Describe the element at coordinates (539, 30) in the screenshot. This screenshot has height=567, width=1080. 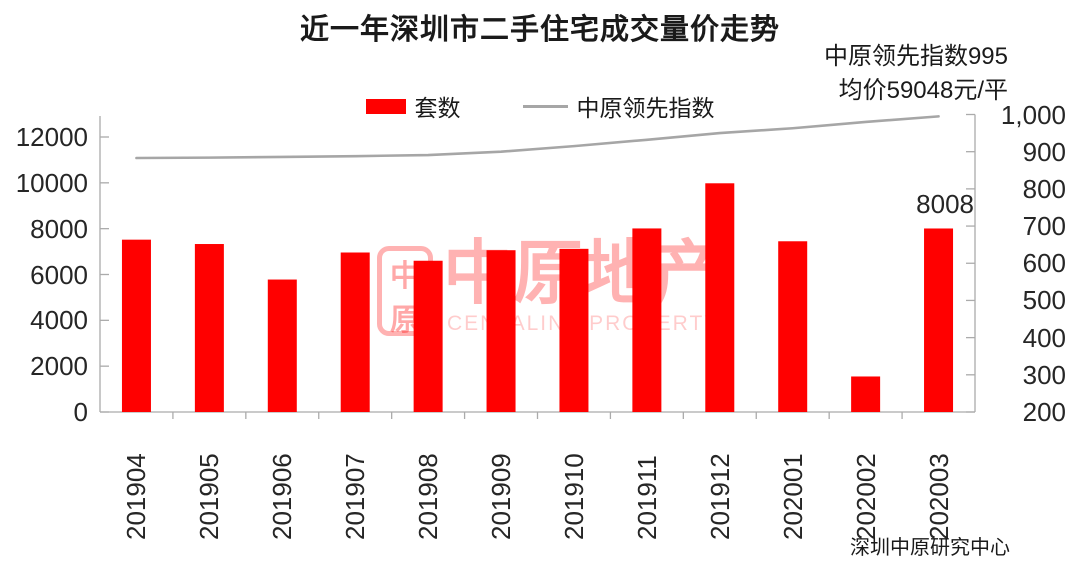
I see `chart-title: 近一年深圳市二手住宅成交量价走势` at that location.